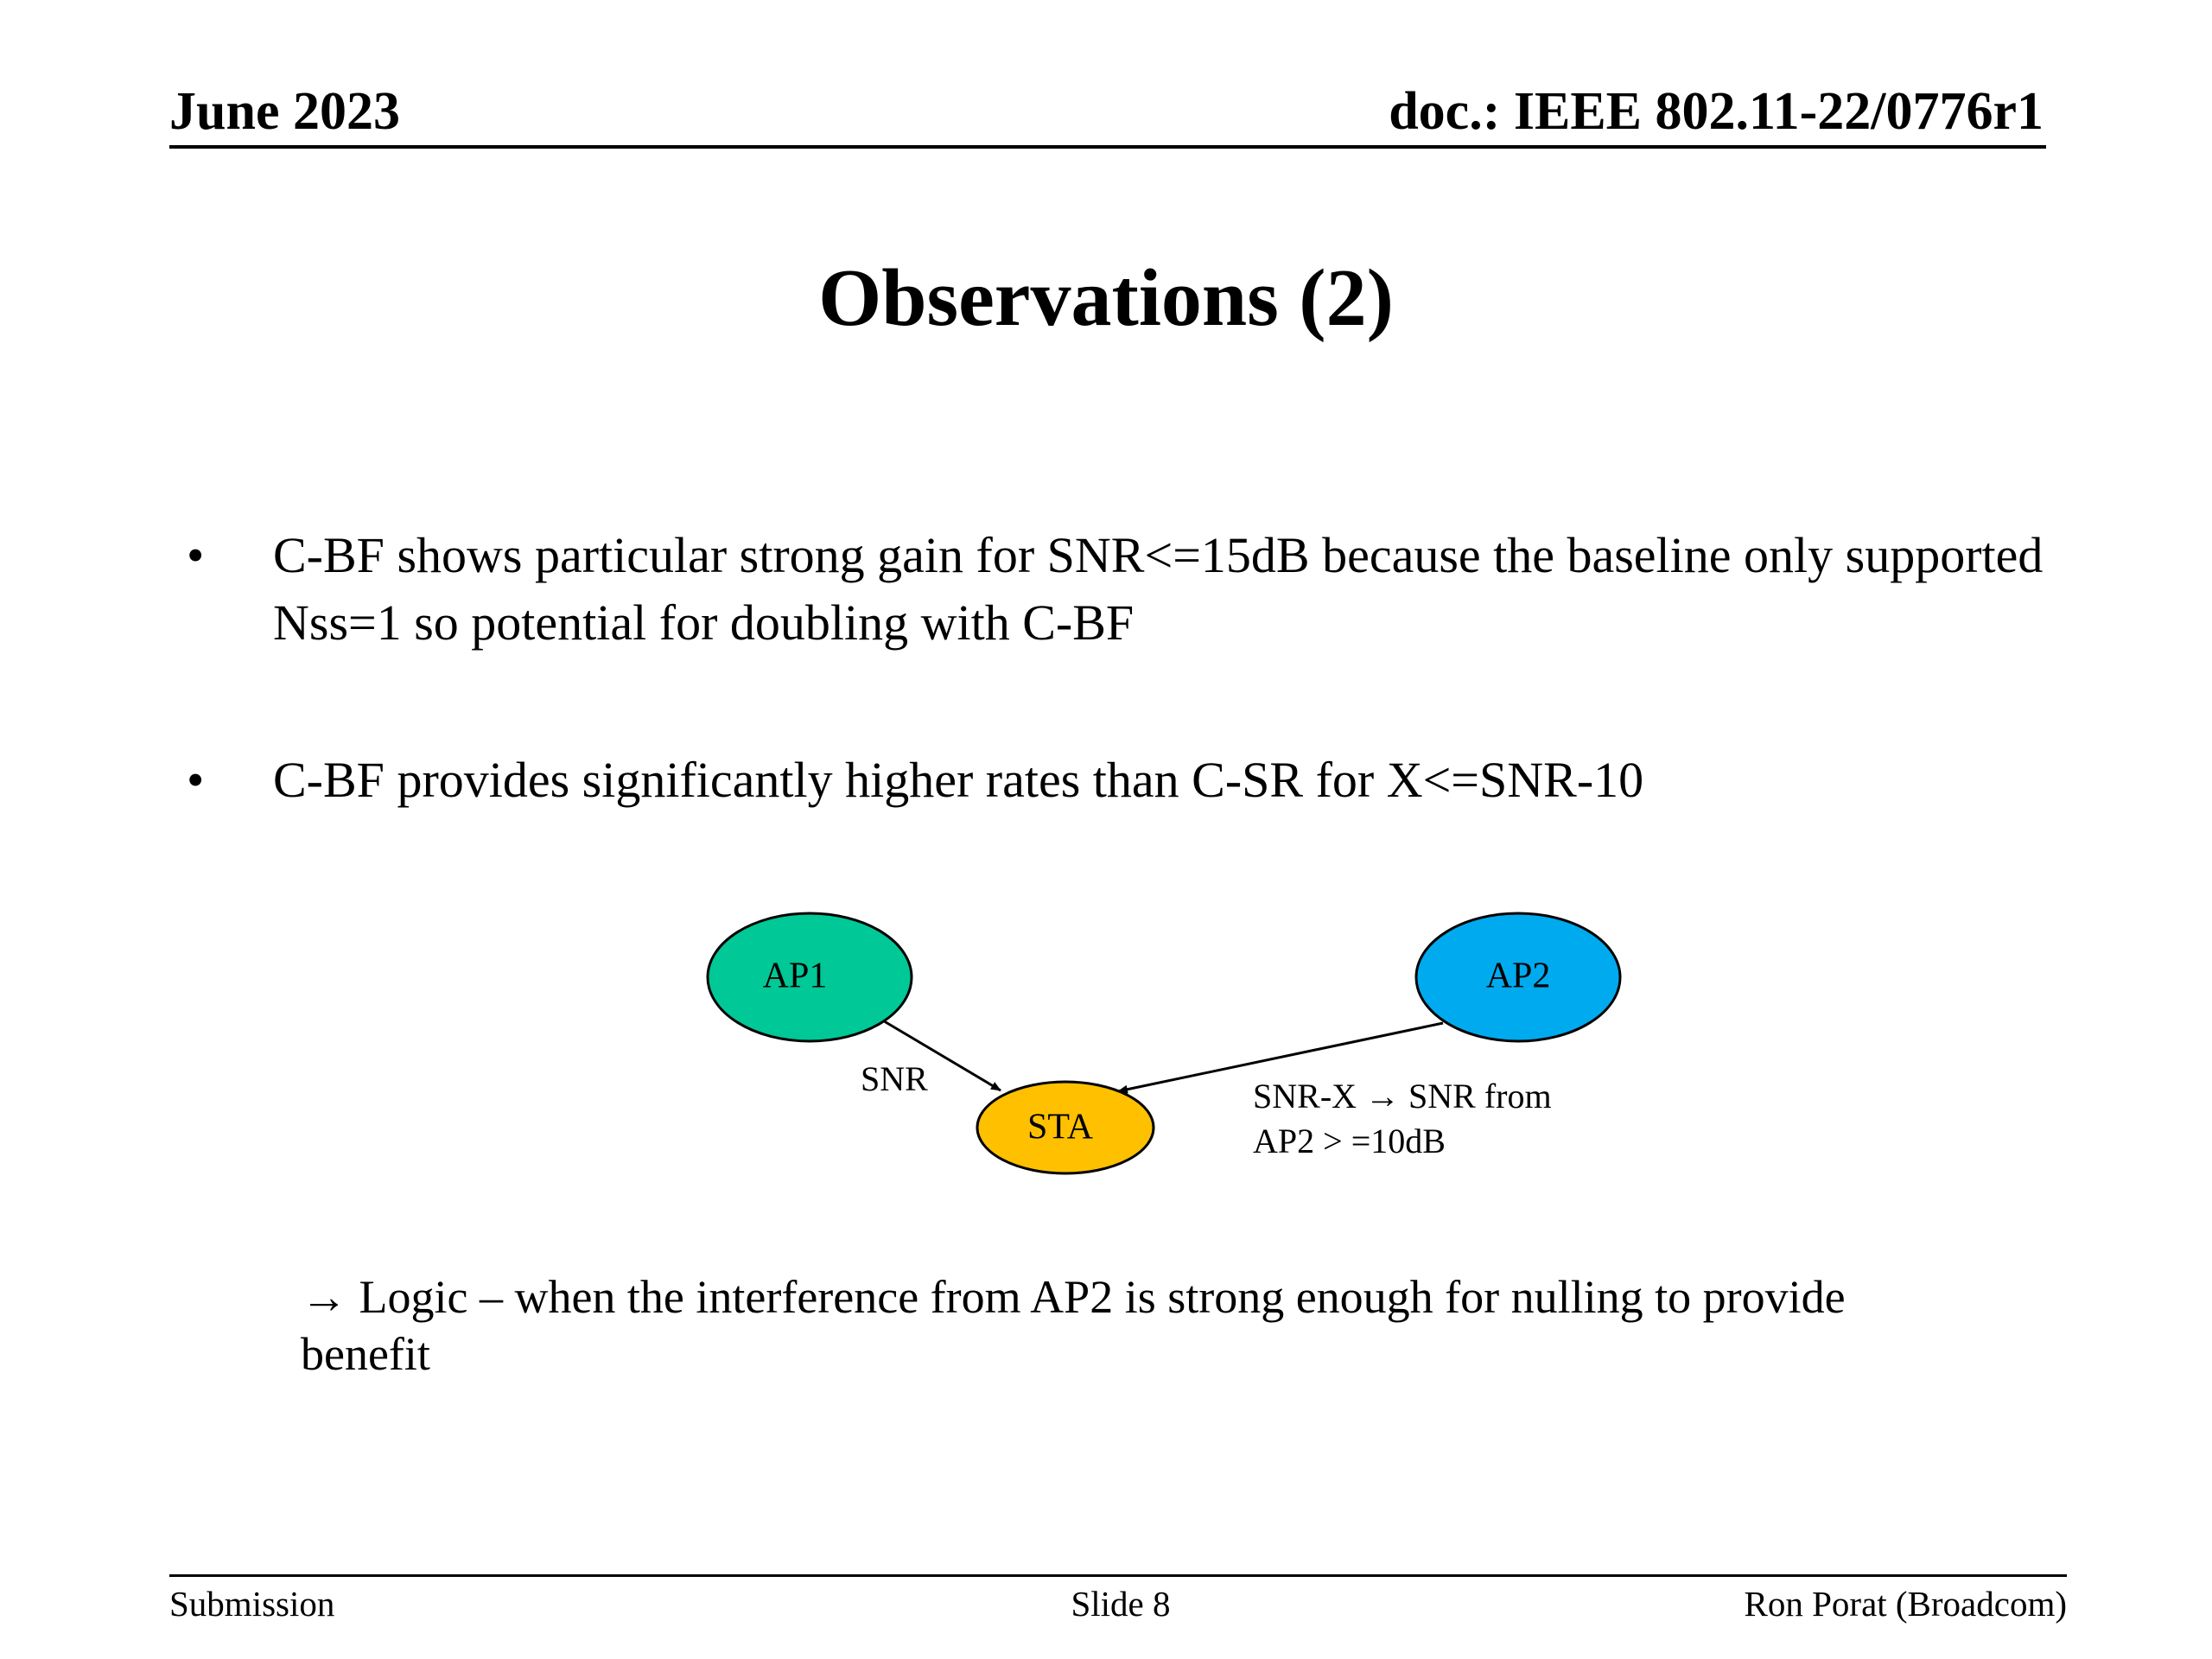  What do you see at coordinates (1118, 1575) in the screenshot?
I see `footer-divider` at bounding box center [1118, 1575].